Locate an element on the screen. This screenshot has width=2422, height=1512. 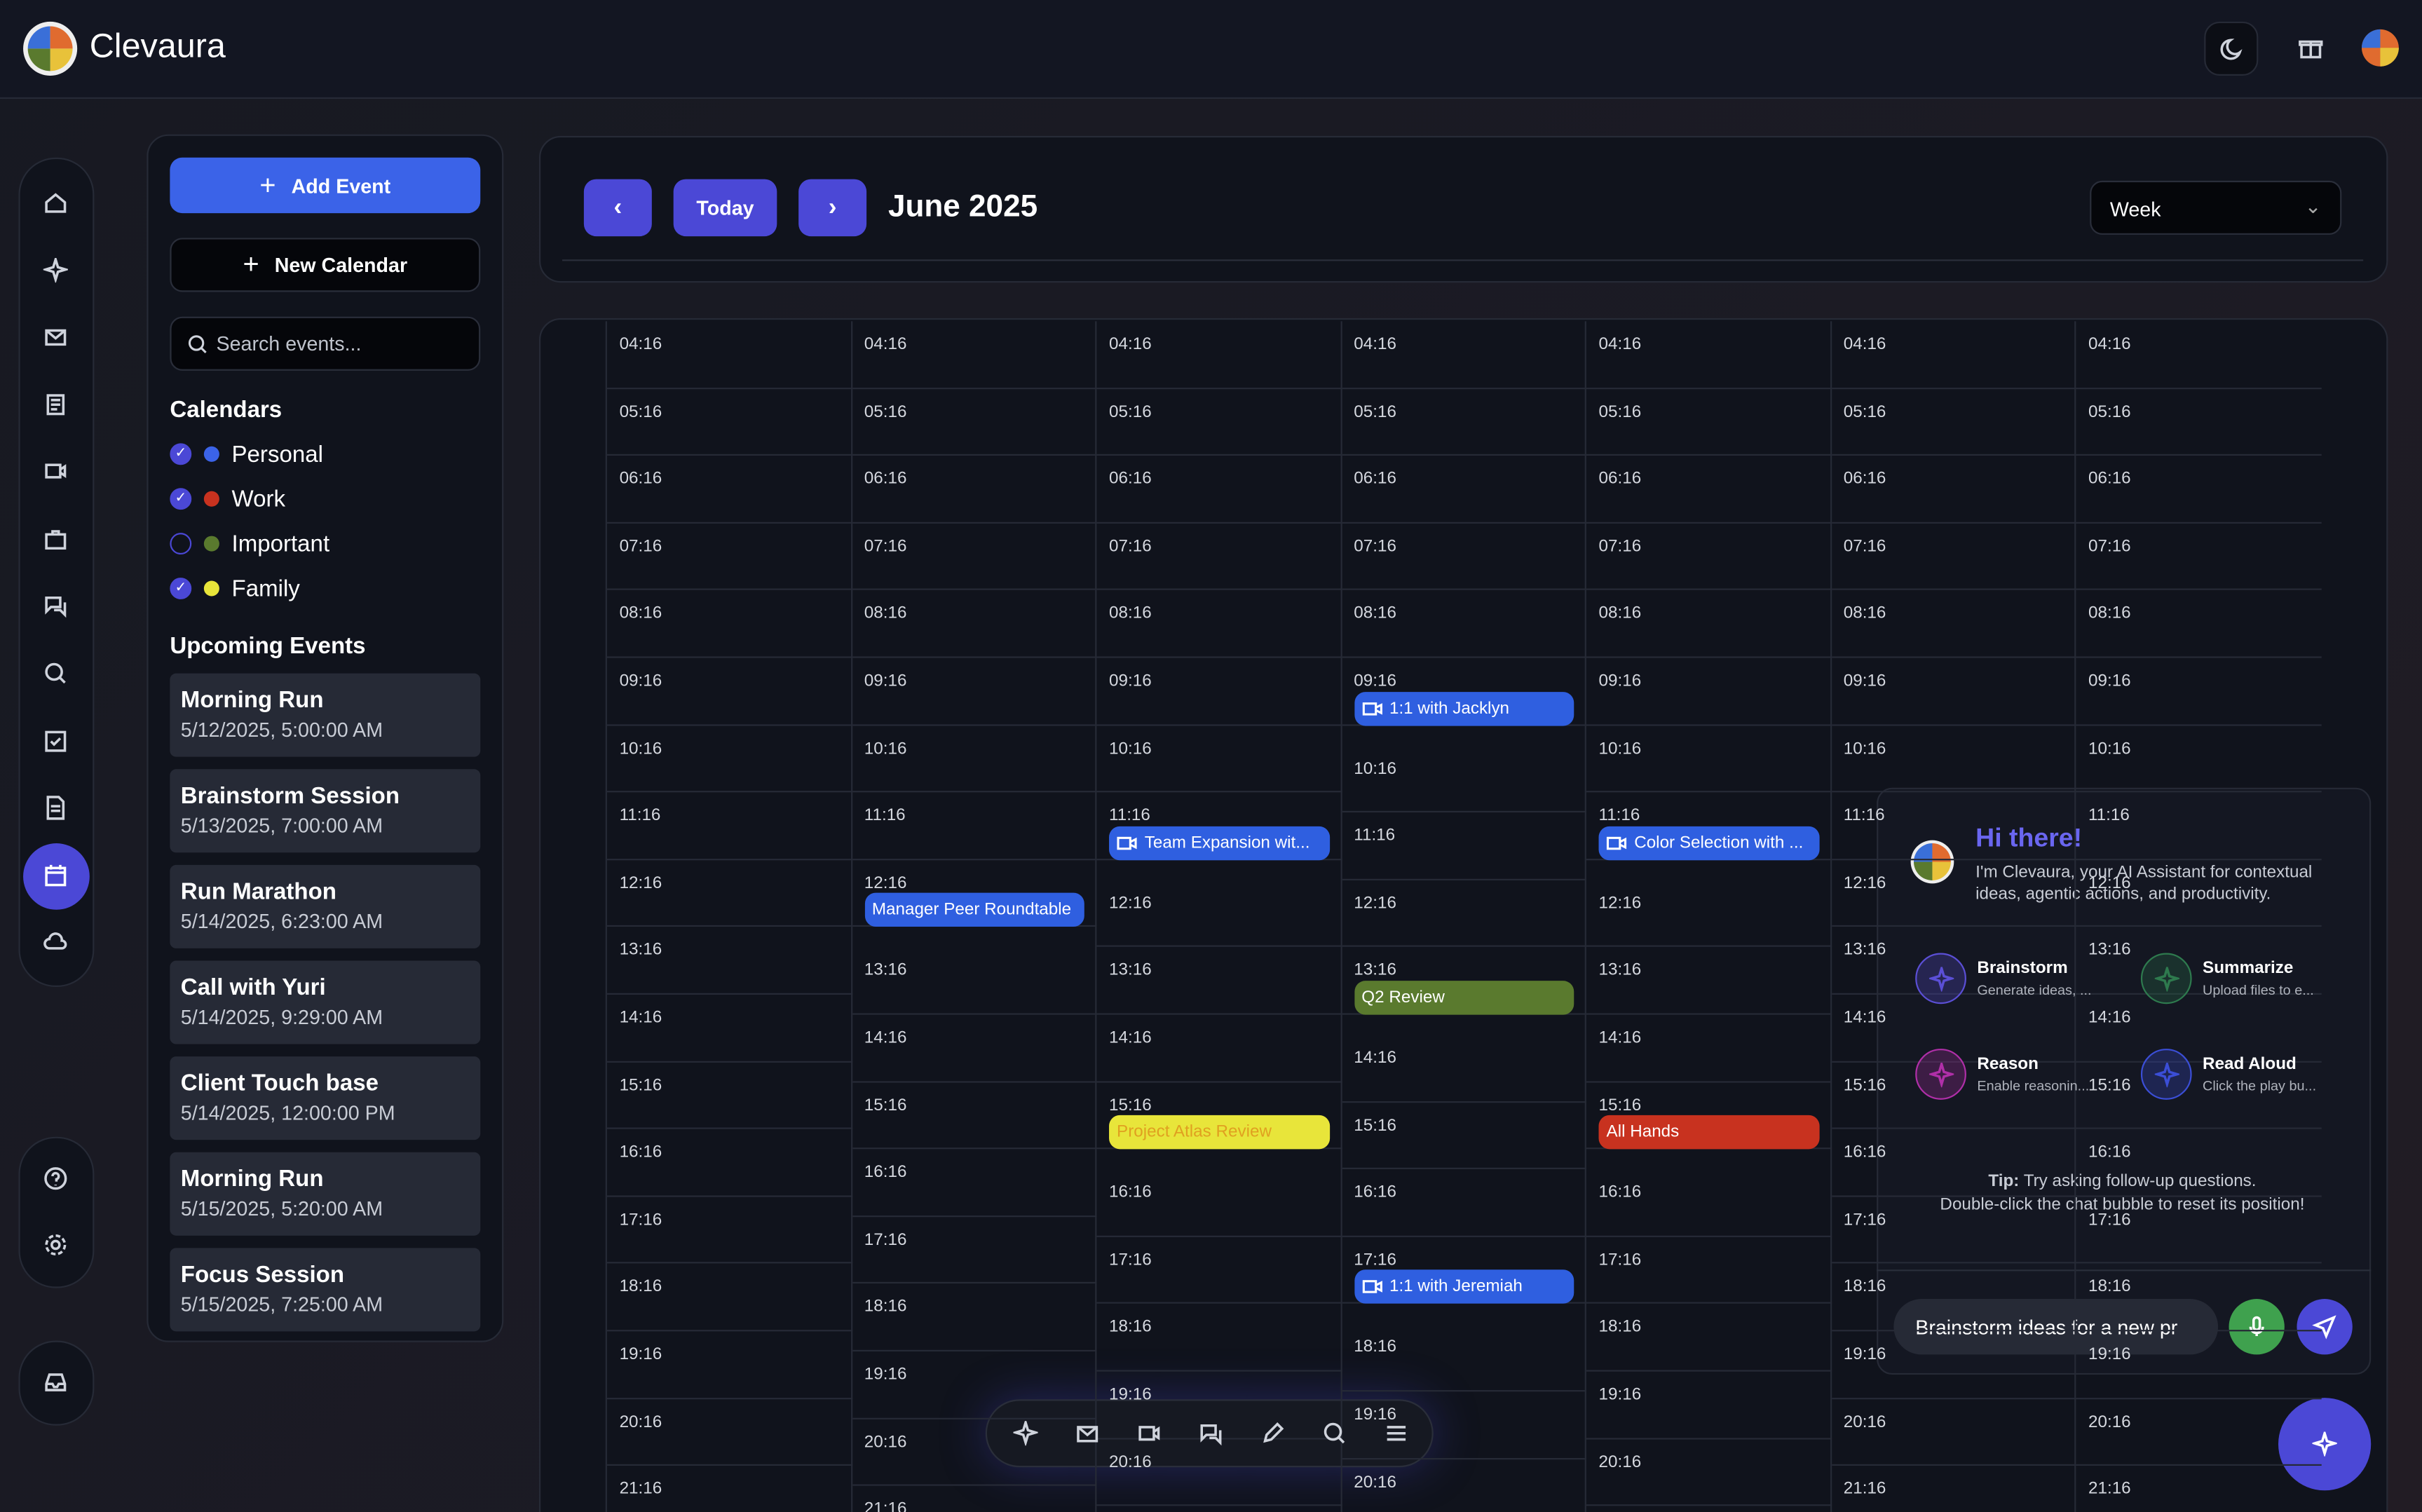
event: 1:1 with Jeremiah is located at coordinates (1464, 1287).